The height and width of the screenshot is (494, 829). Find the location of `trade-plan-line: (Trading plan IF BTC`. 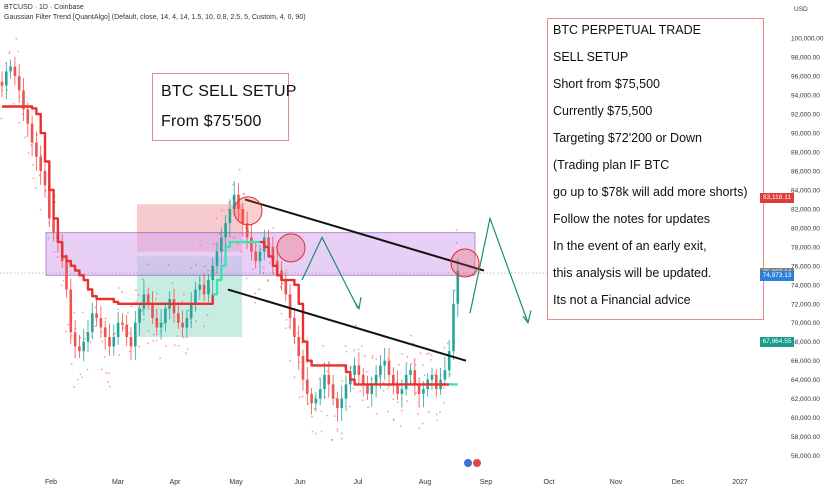

trade-plan-line: (Trading plan IF BTC is located at coordinates (611, 165).